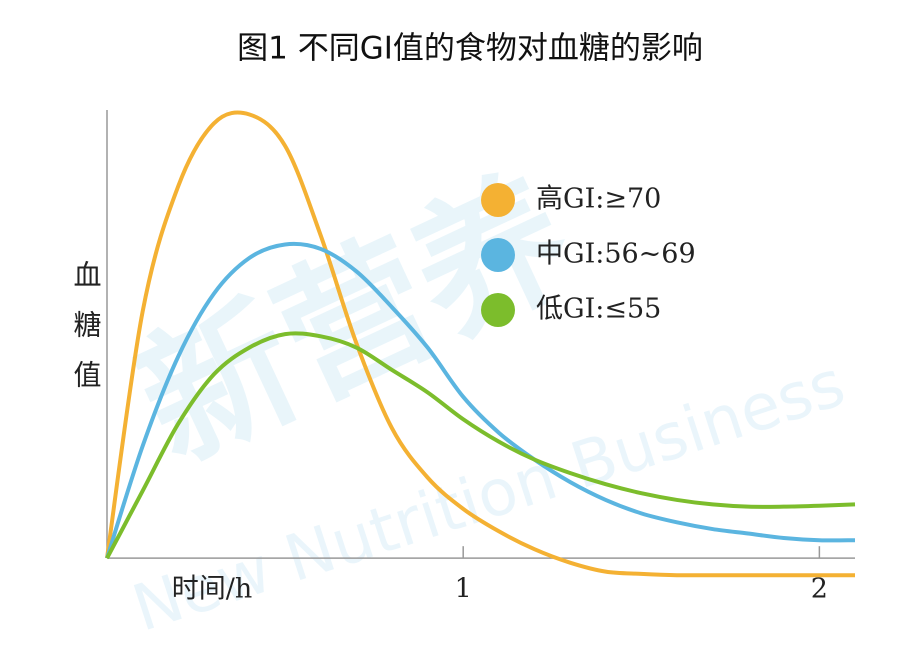 The width and height of the screenshot is (917, 660). What do you see at coordinates (212, 589) in the screenshot?
I see `x-axis-label: 时间/h` at bounding box center [212, 589].